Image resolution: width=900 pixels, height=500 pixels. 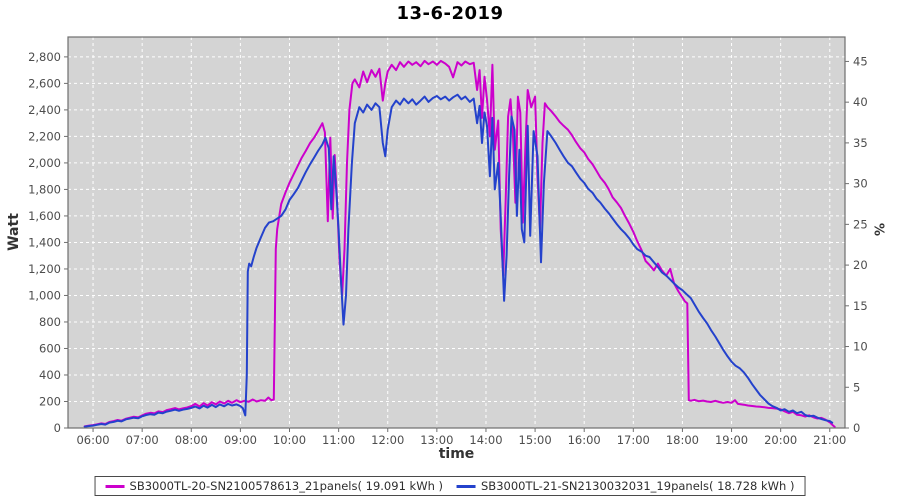 What do you see at coordinates (860, 102) in the screenshot?
I see `y2-tick-label: 40` at bounding box center [860, 102].